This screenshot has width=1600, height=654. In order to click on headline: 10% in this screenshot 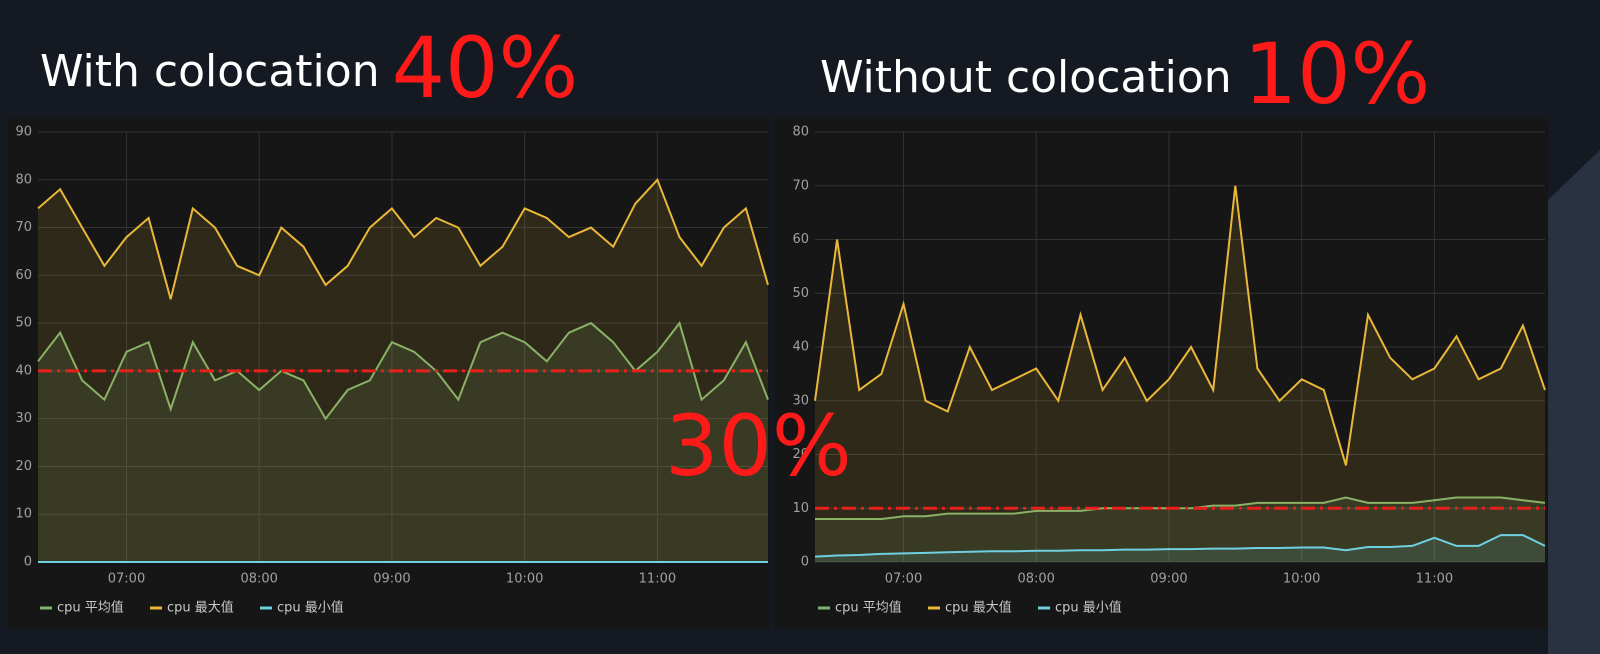, I will do `click(1337, 74)`.